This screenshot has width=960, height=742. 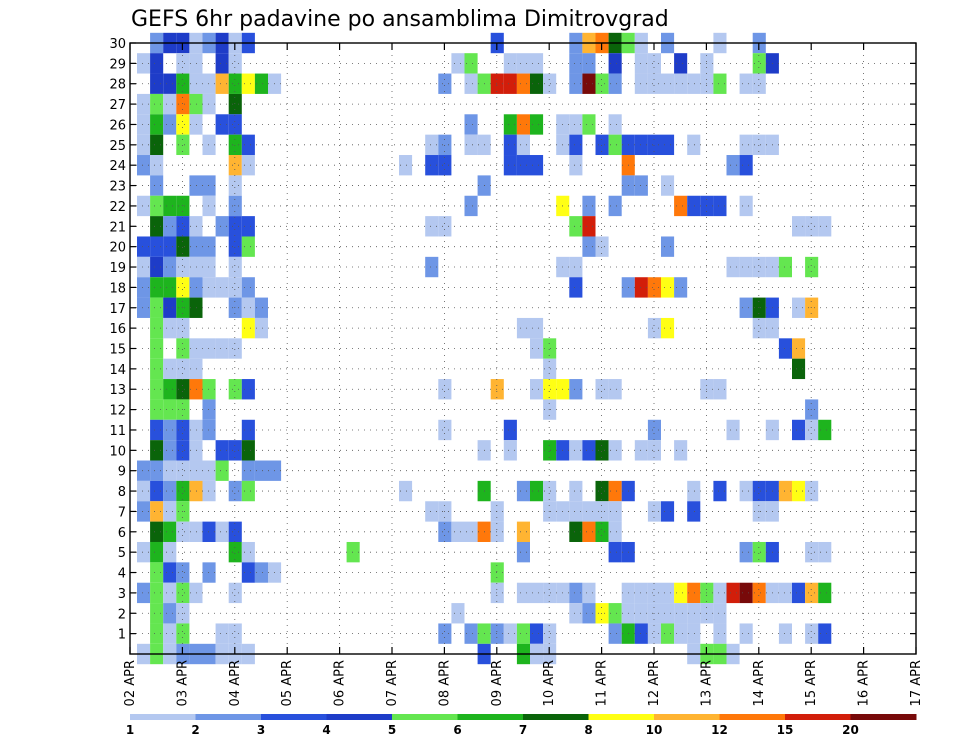 I want to click on y-tick-label: 17, so click(x=117, y=309).